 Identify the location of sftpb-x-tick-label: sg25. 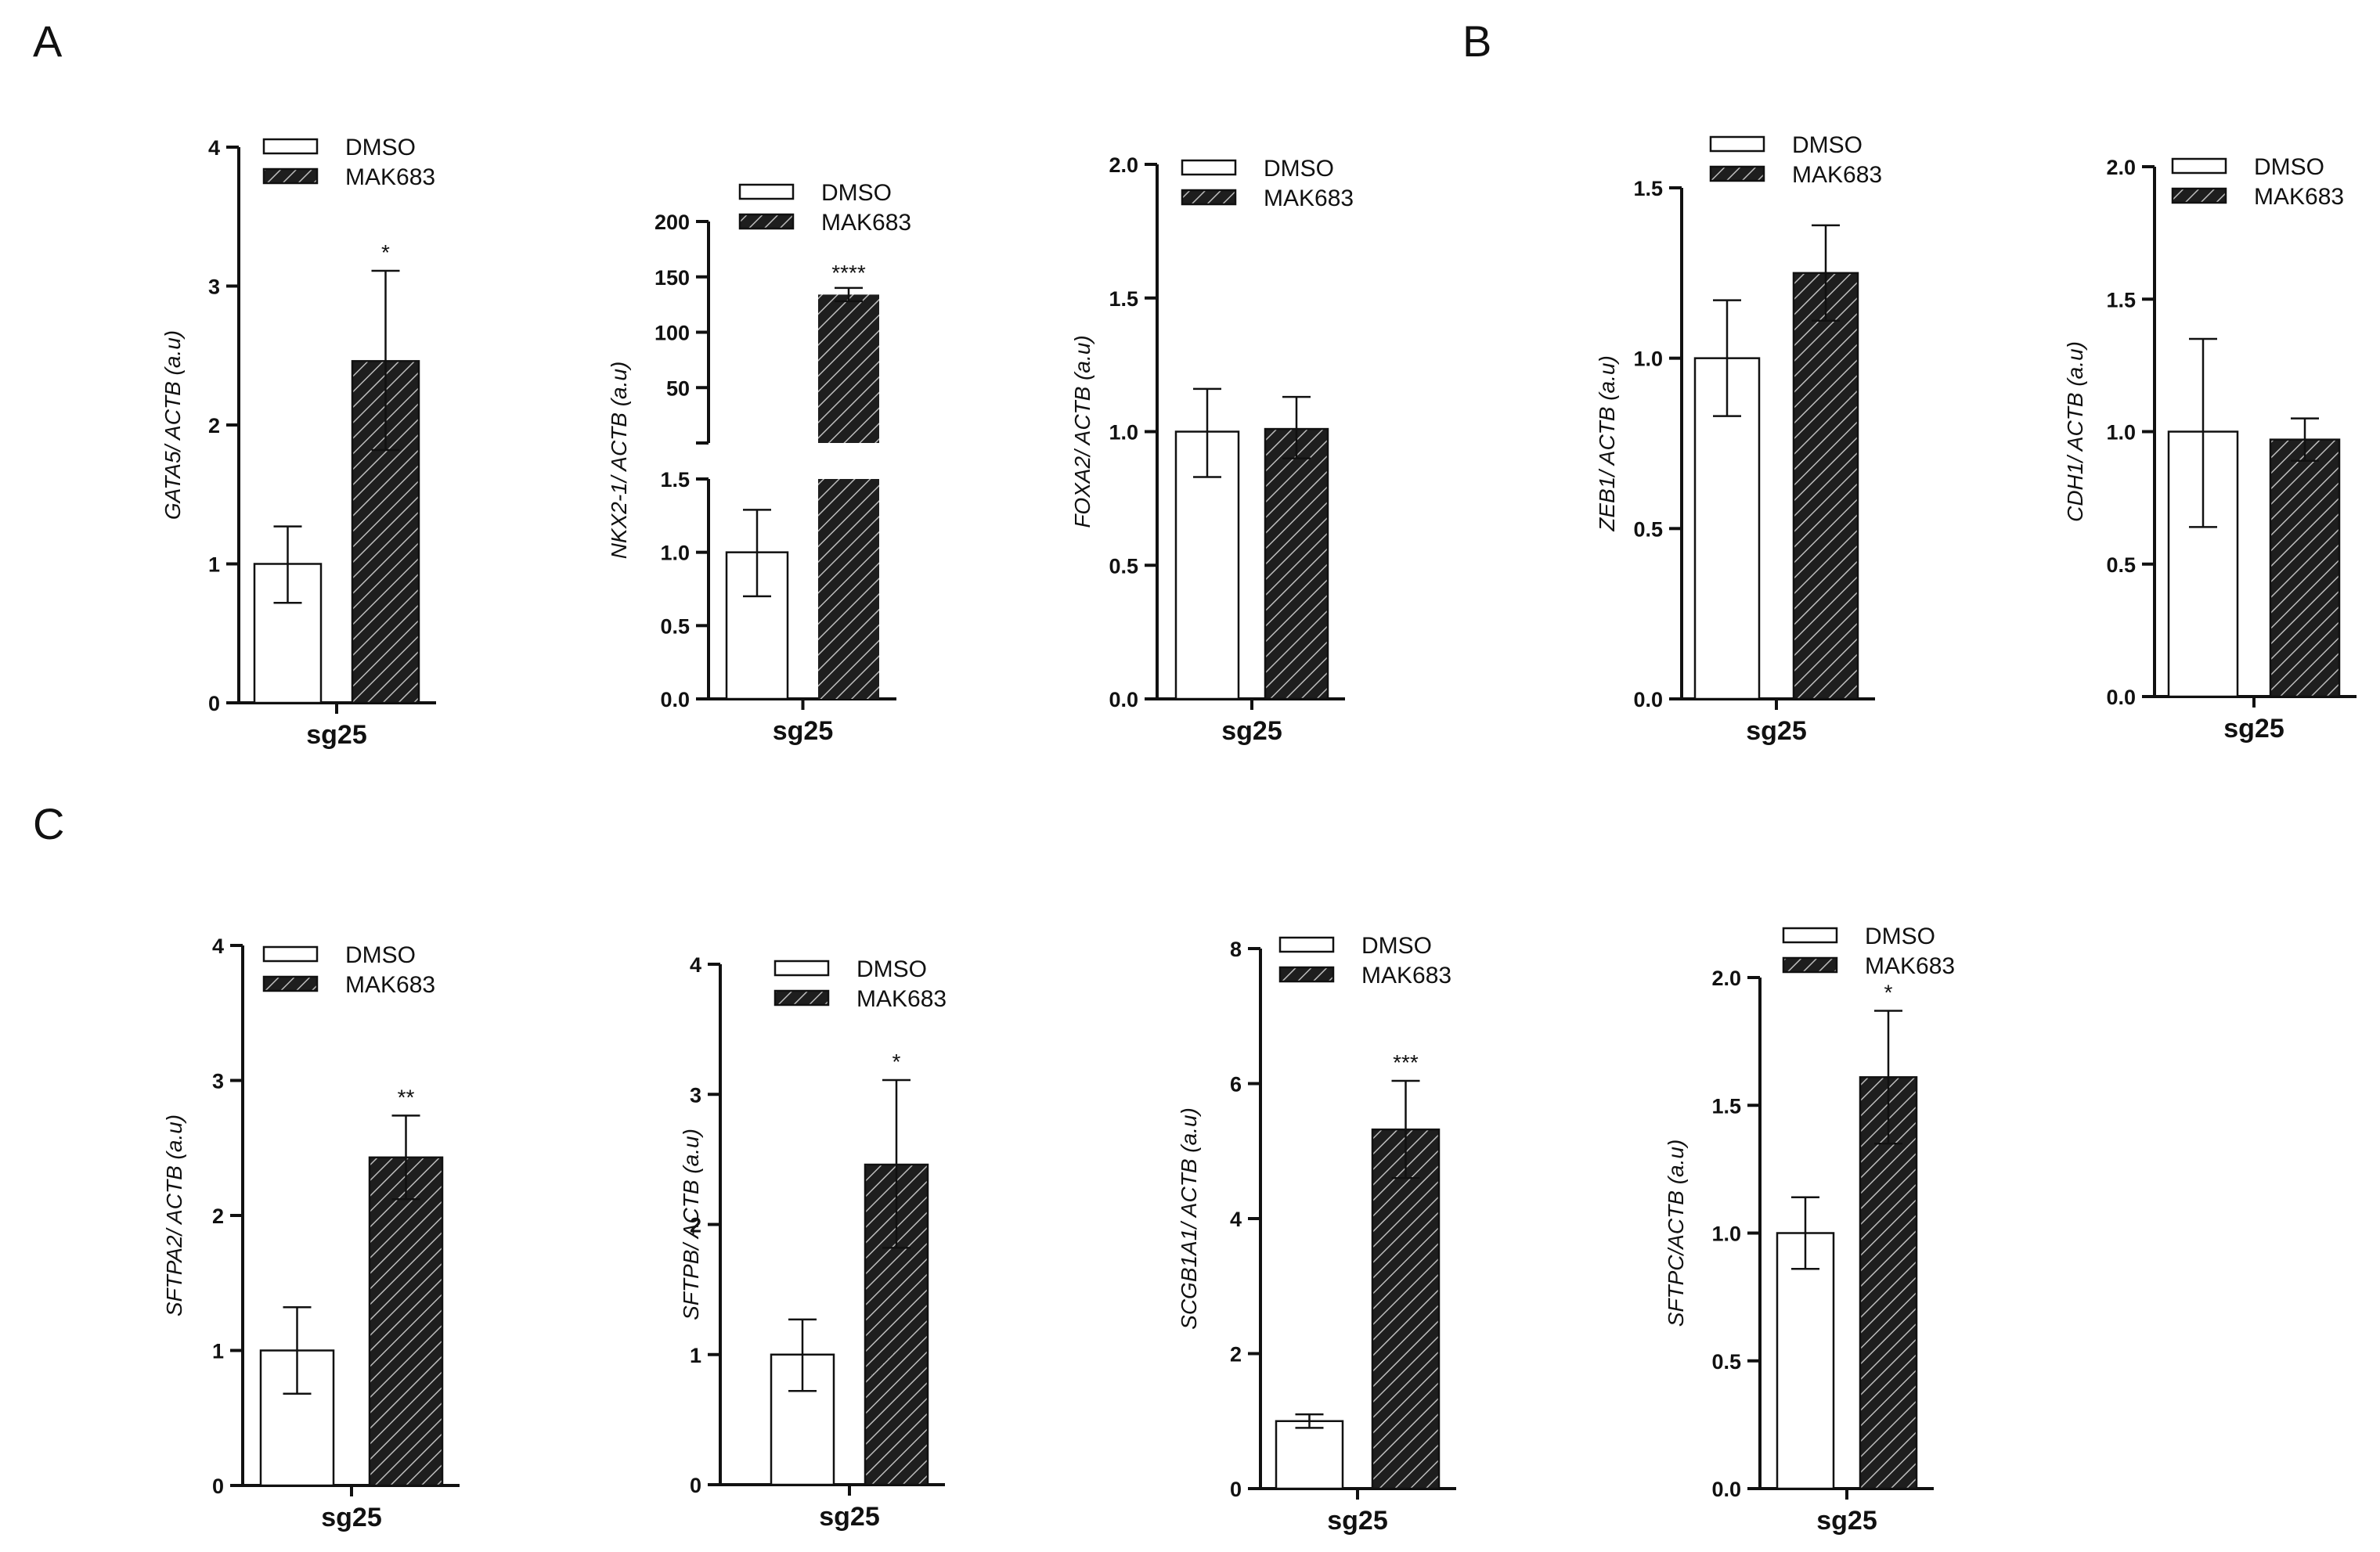
(849, 1517).